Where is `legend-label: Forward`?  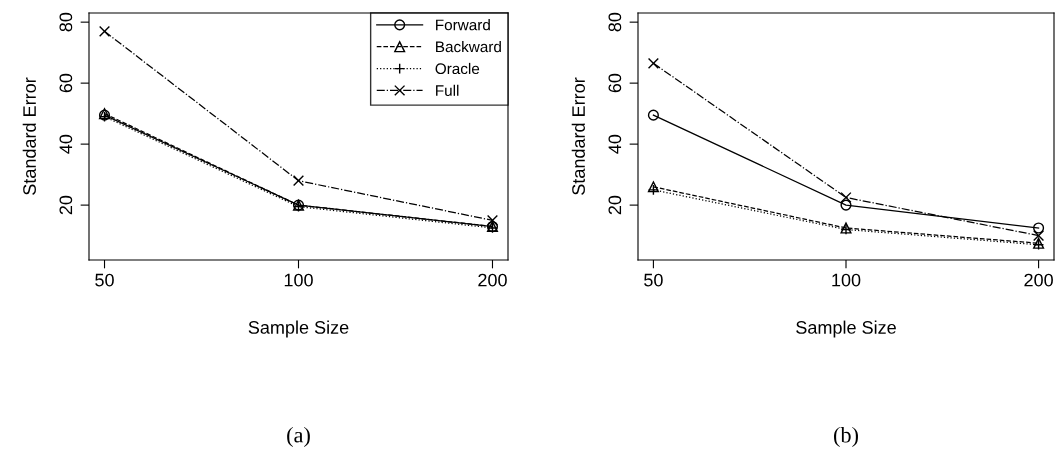
legend-label: Forward is located at coordinates (463, 25).